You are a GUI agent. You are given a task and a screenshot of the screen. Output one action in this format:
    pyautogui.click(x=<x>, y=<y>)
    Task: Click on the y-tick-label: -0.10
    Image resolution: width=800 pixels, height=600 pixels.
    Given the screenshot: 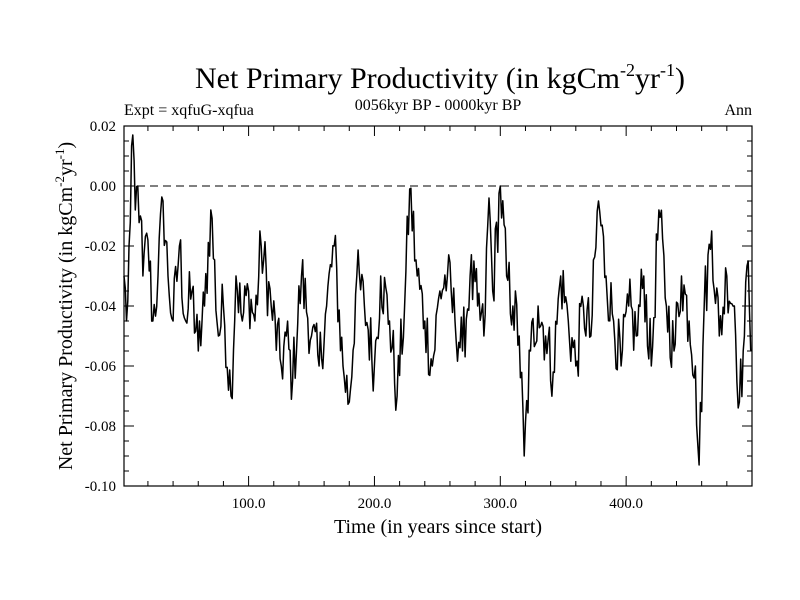 What is the action you would take?
    pyautogui.click(x=100, y=487)
    